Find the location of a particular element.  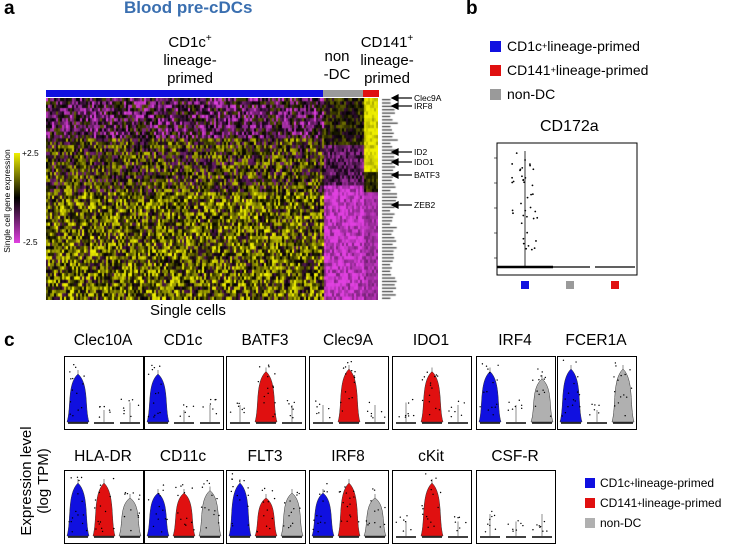

heatmap-xlabel: Single cells is located at coordinates (188, 310).